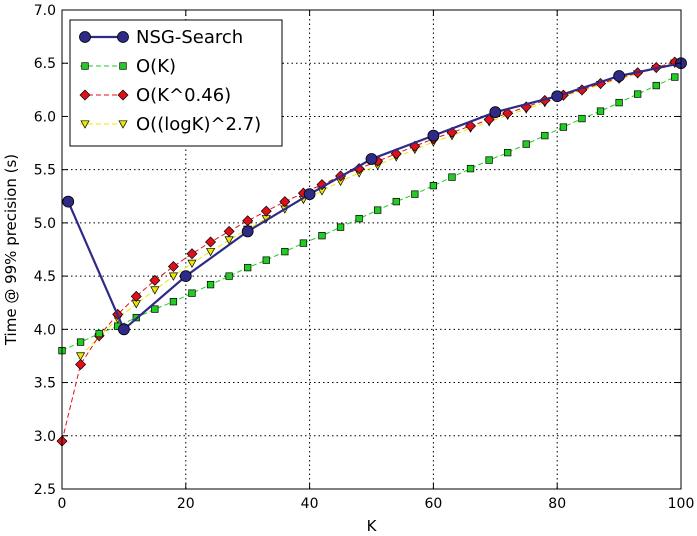  Describe the element at coordinates (310, 504) in the screenshot. I see `x-tick-label: 40` at that location.